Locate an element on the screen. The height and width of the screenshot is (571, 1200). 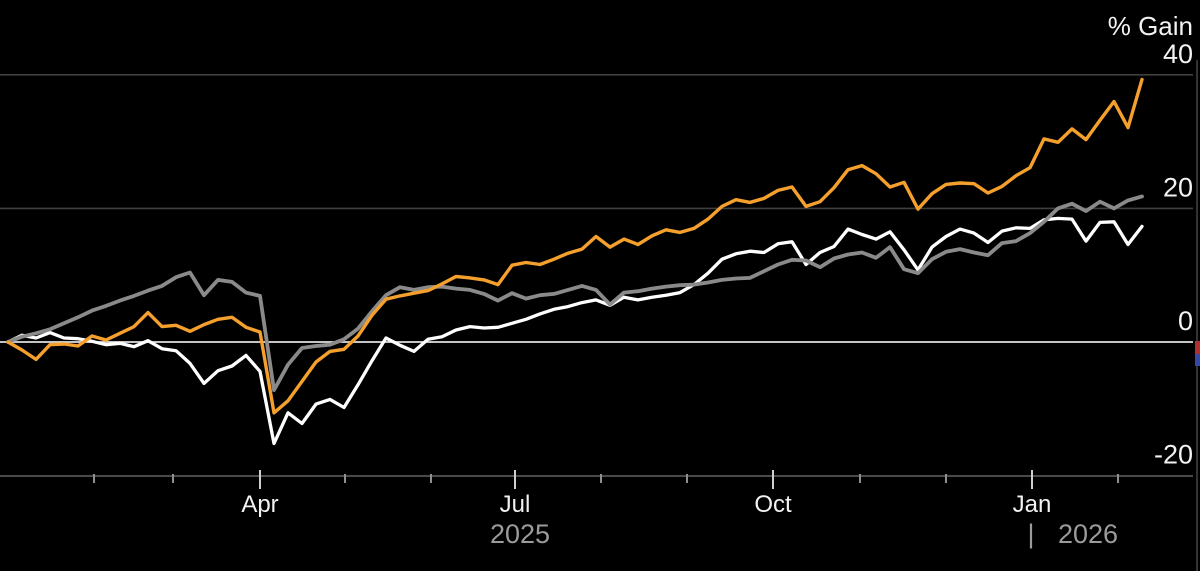
x-year-label-|: | is located at coordinates (1030, 534).